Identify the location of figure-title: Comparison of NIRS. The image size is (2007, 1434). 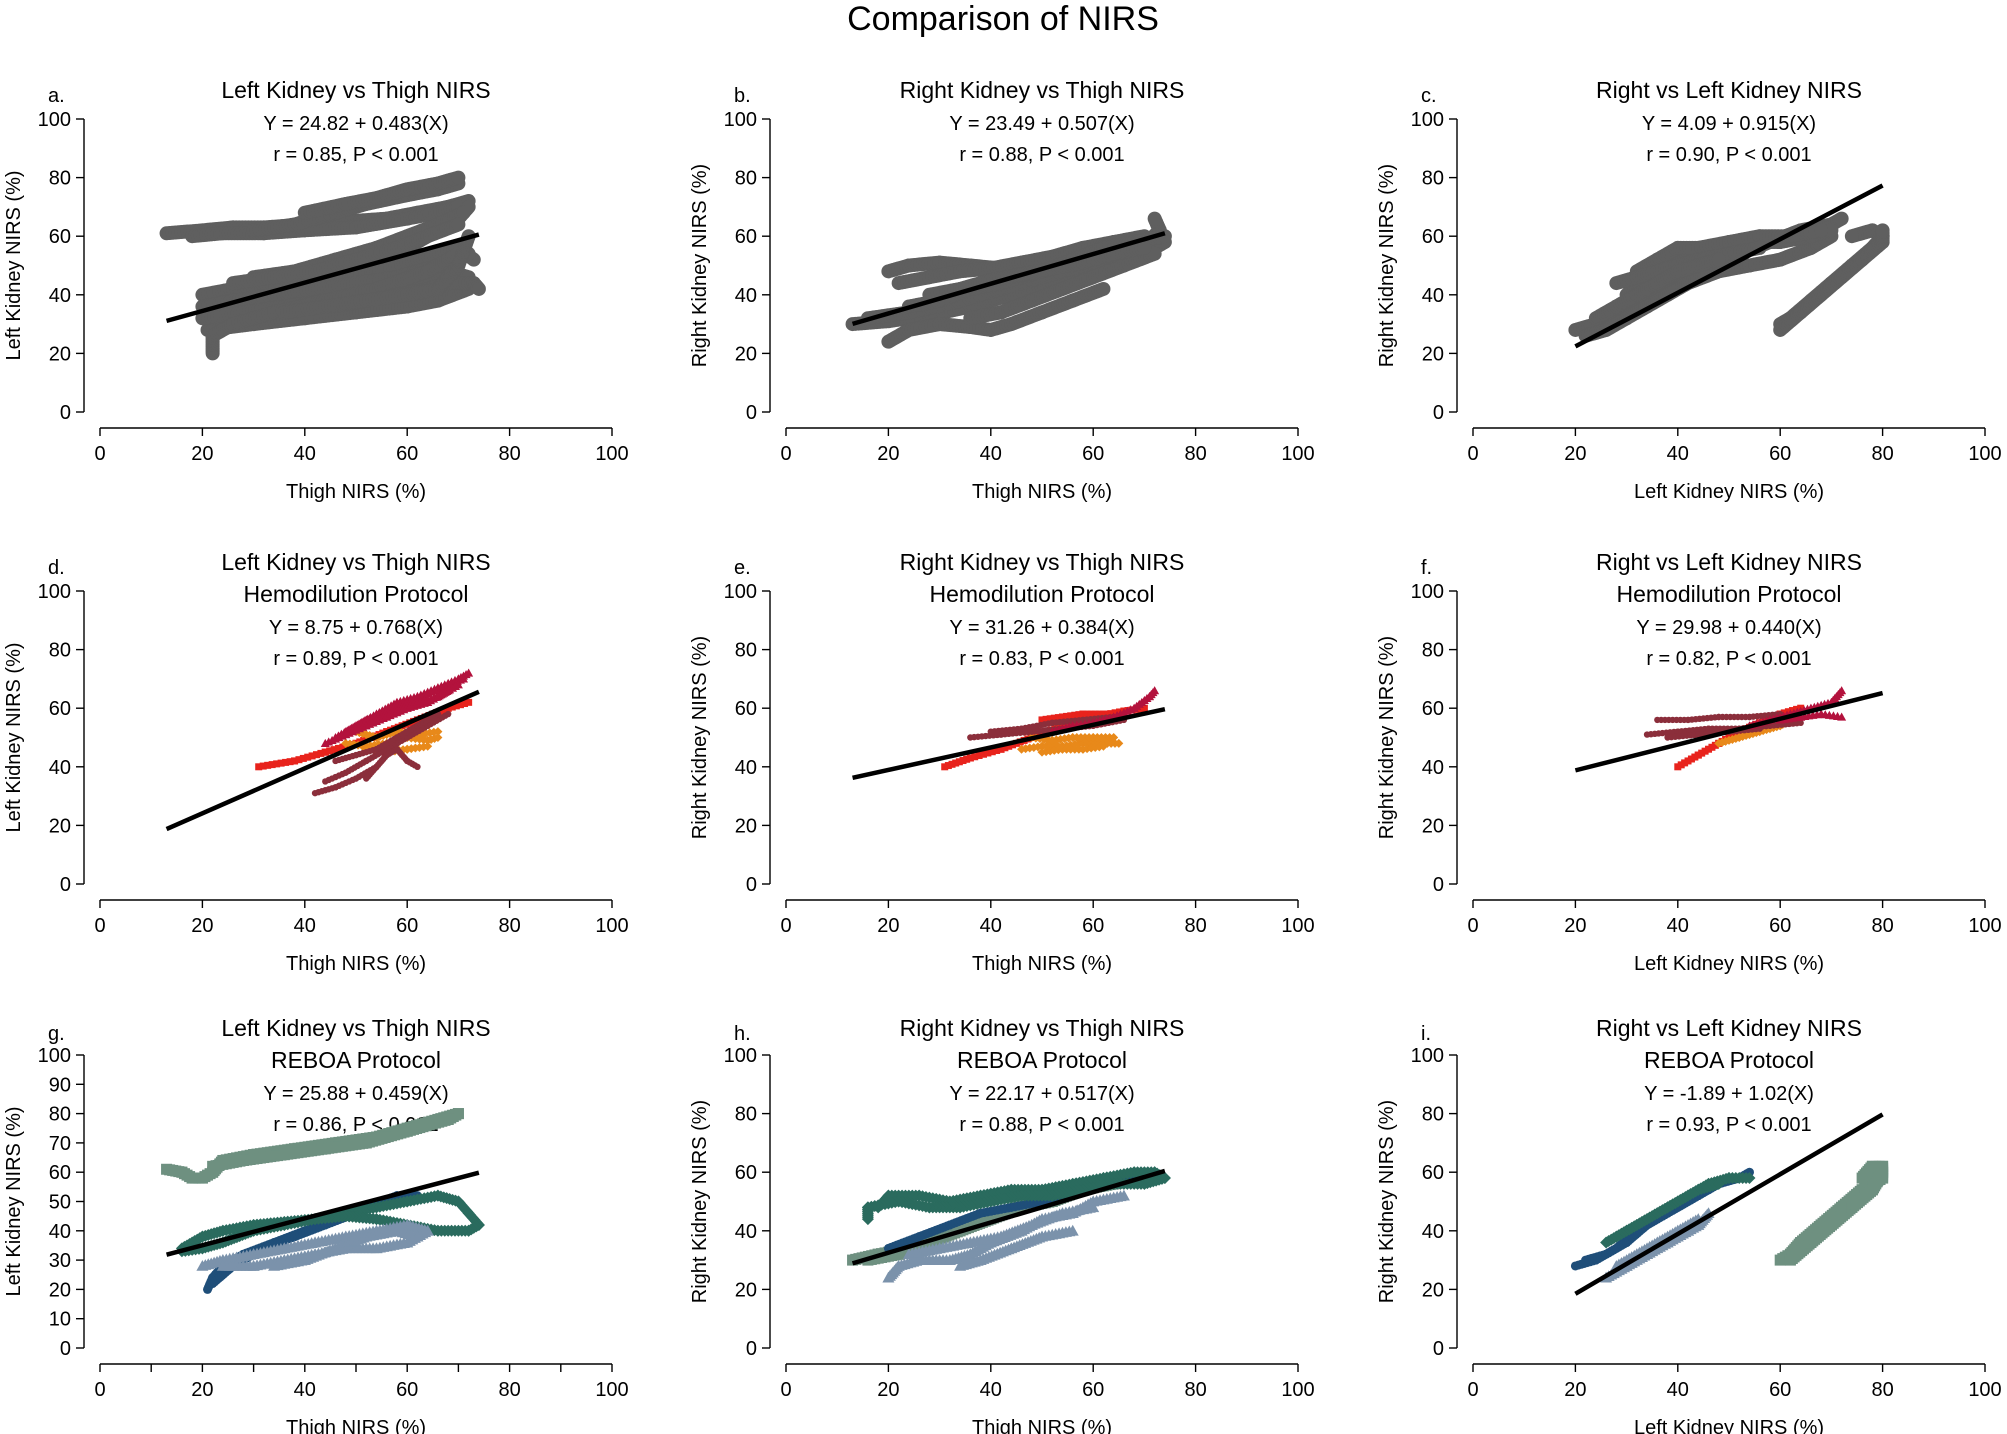
(1003, 19).